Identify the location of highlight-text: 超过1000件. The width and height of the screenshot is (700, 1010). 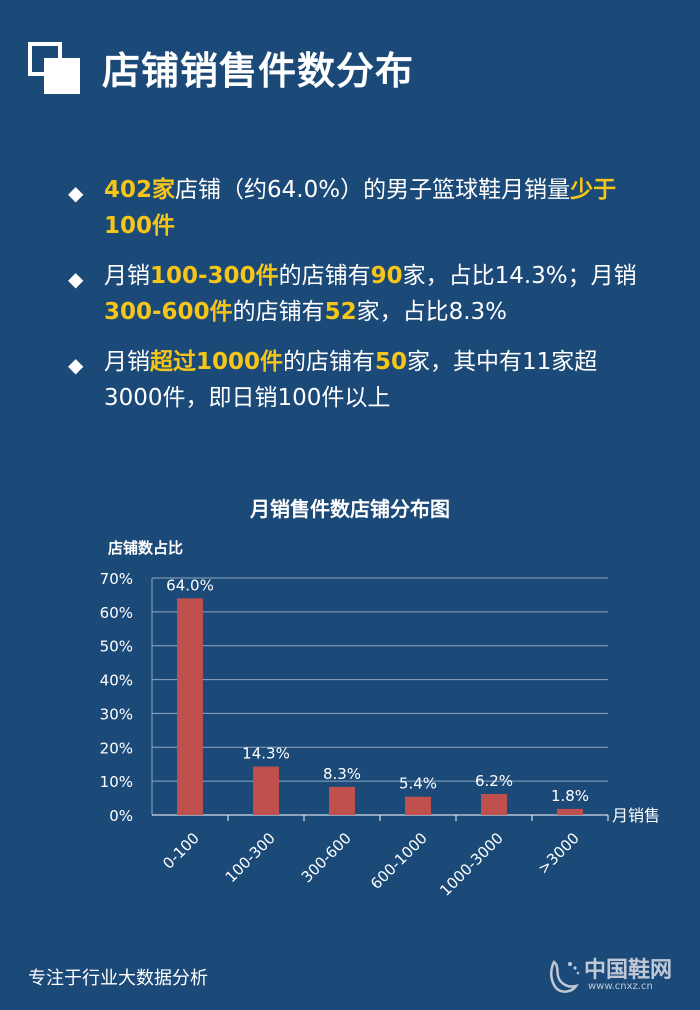
(217, 362).